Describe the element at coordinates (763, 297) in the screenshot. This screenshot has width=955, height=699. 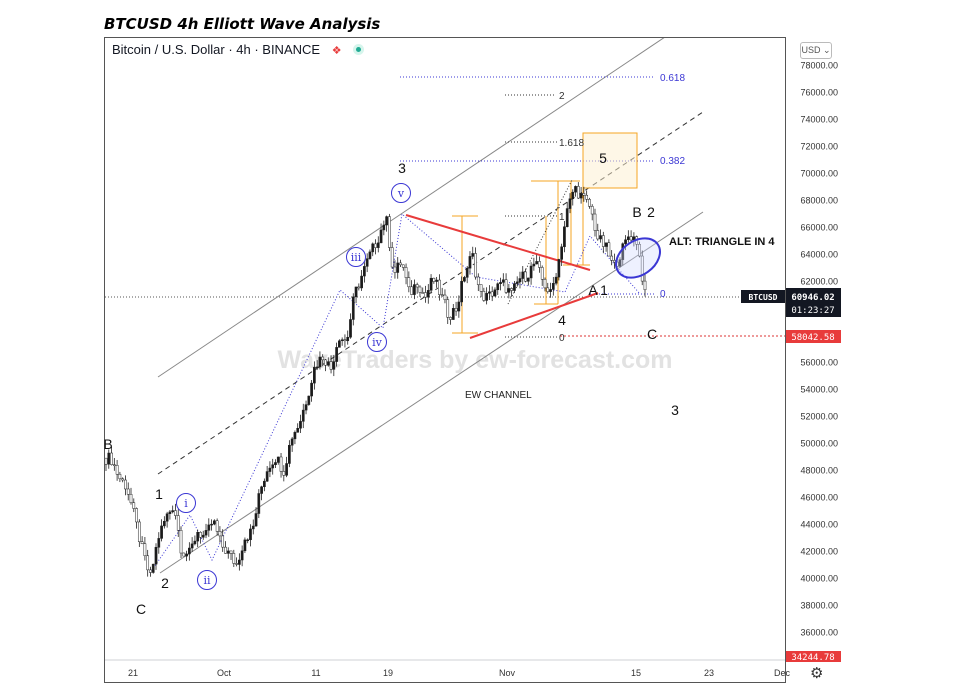
I see `price-tag-symbol: BTCUSD` at that location.